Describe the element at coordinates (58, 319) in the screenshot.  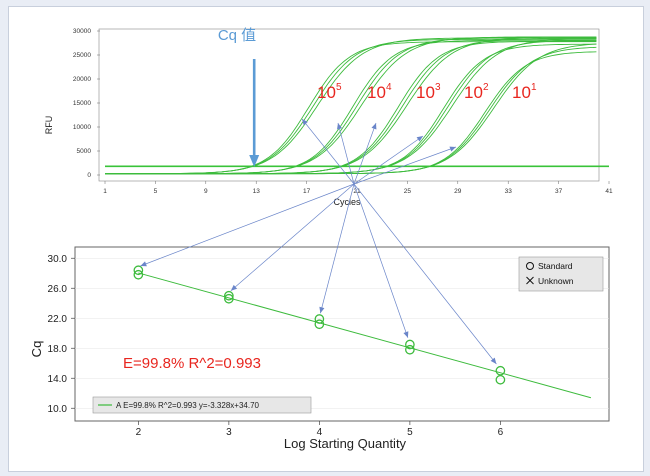
I see `bottom-y-tick-label: 22.0` at that location.